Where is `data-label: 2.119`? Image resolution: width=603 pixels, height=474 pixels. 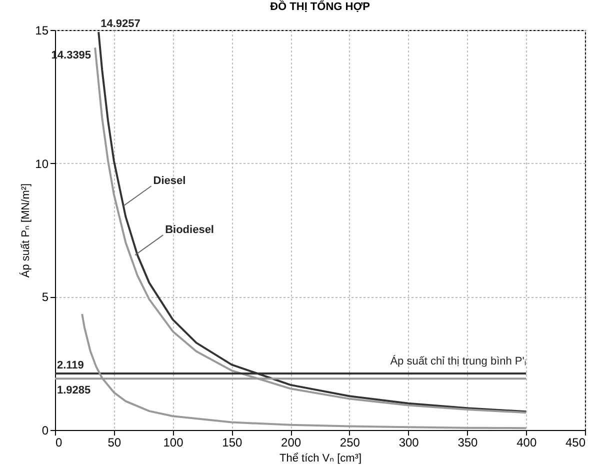 data-label: 2.119 is located at coordinates (70, 365).